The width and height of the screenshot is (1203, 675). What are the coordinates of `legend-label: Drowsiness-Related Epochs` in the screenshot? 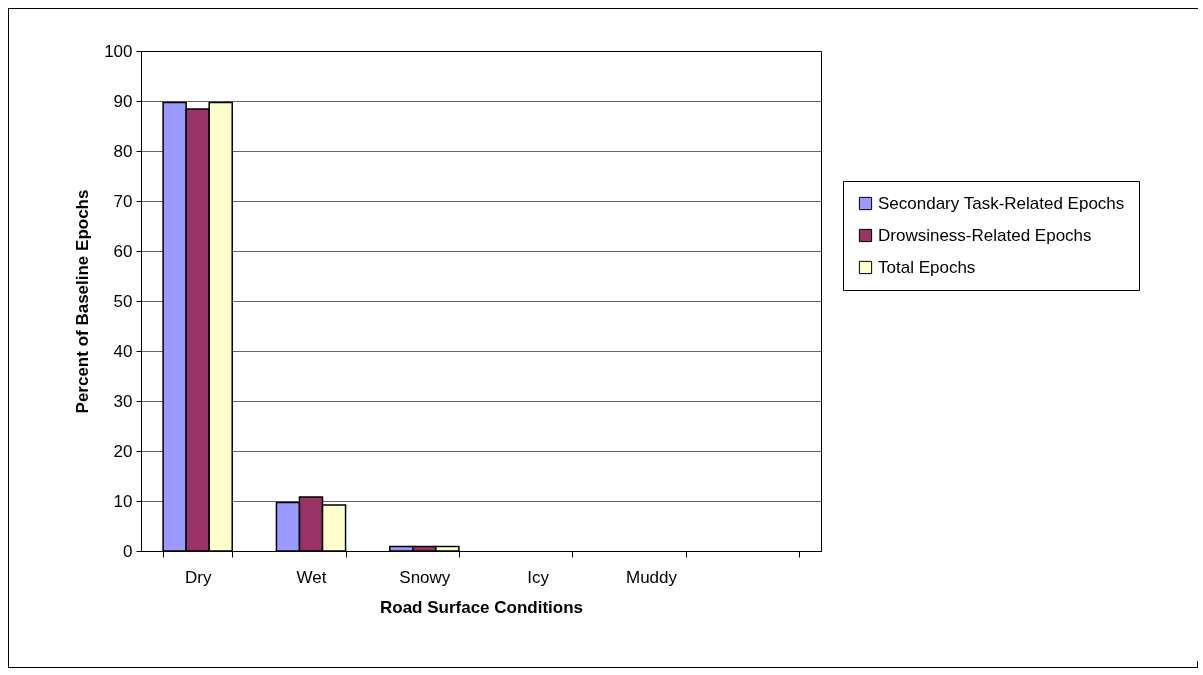 It's located at (985, 235).